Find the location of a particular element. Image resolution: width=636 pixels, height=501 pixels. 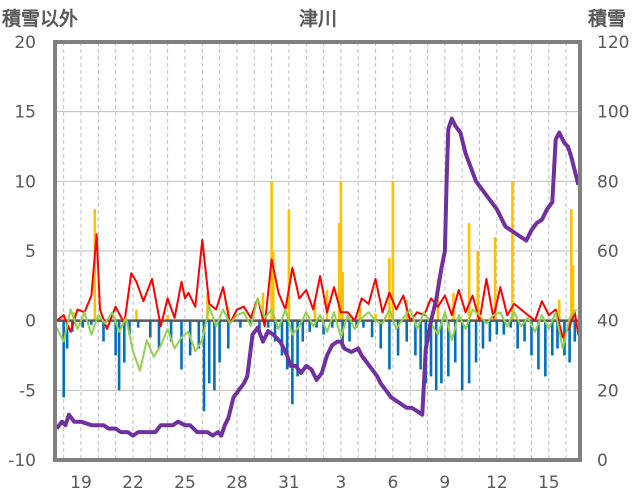

x-axis-ticks: 19 22 25 28 31 3 6 9 12 15 is located at coordinates (314, 483).